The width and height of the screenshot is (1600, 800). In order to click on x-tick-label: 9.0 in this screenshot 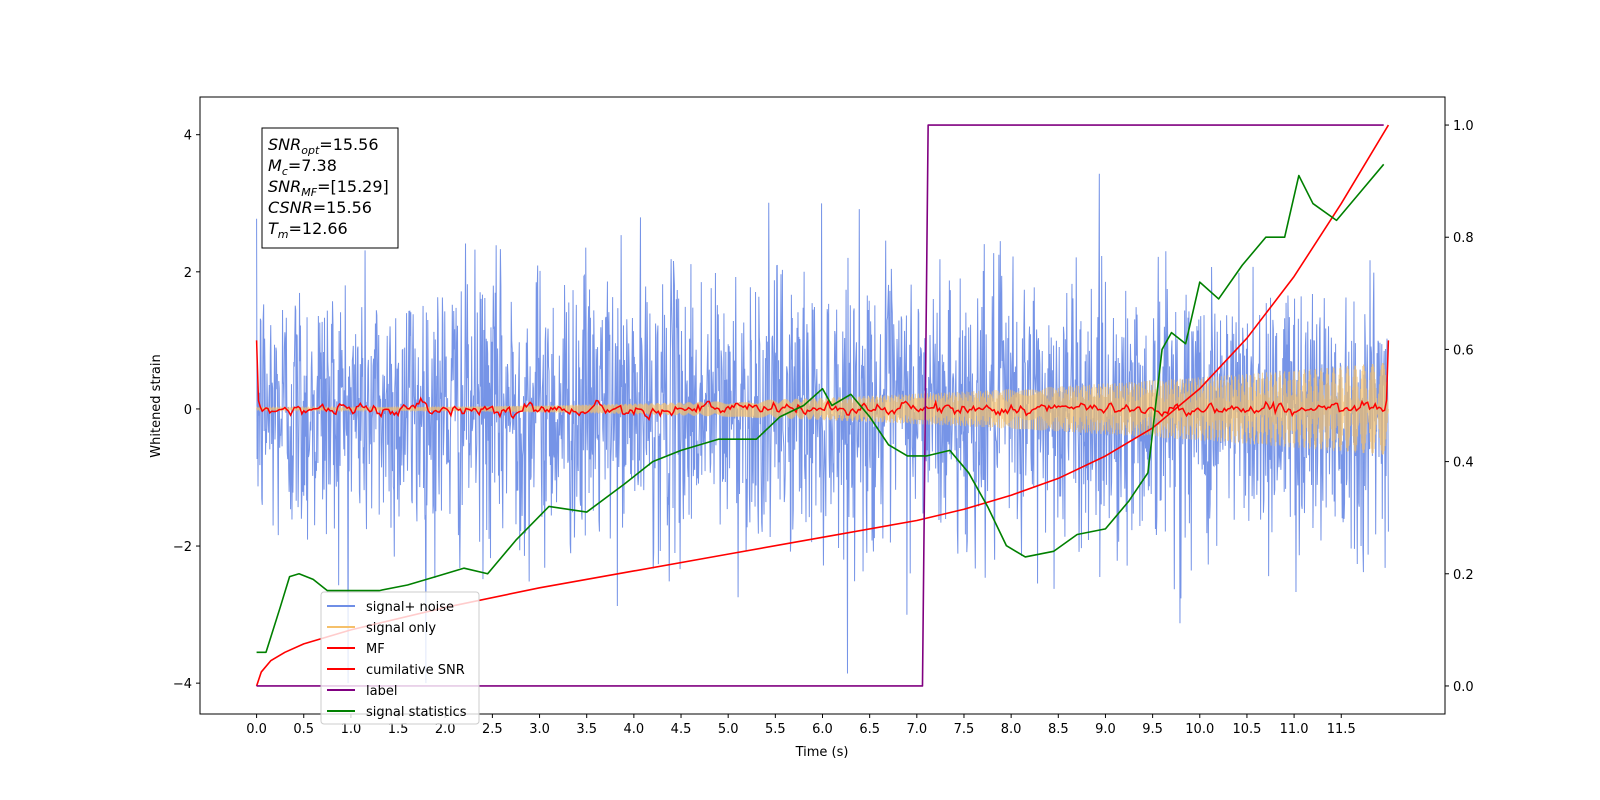, I will do `click(1105, 729)`.